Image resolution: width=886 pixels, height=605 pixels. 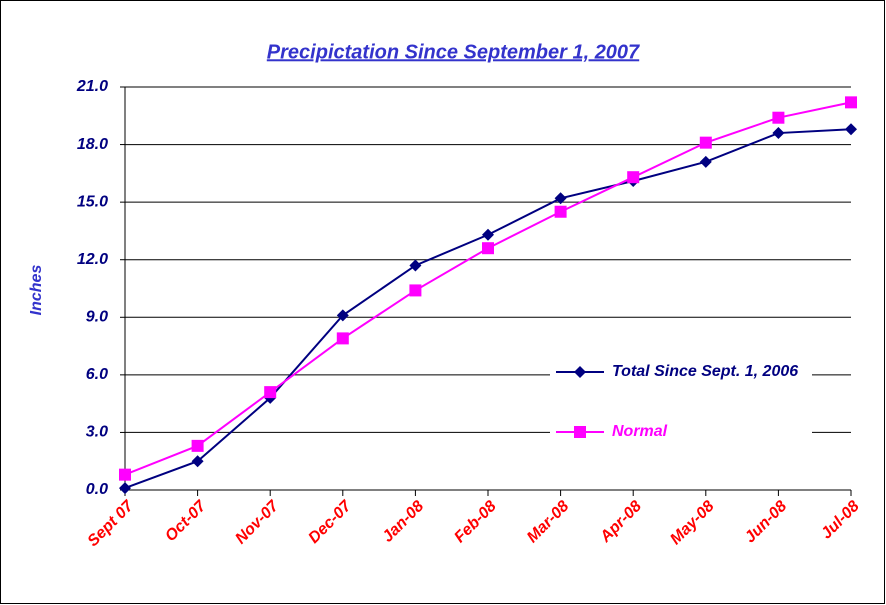 I want to click on y-tick-label: 3.0, so click(x=97, y=432).